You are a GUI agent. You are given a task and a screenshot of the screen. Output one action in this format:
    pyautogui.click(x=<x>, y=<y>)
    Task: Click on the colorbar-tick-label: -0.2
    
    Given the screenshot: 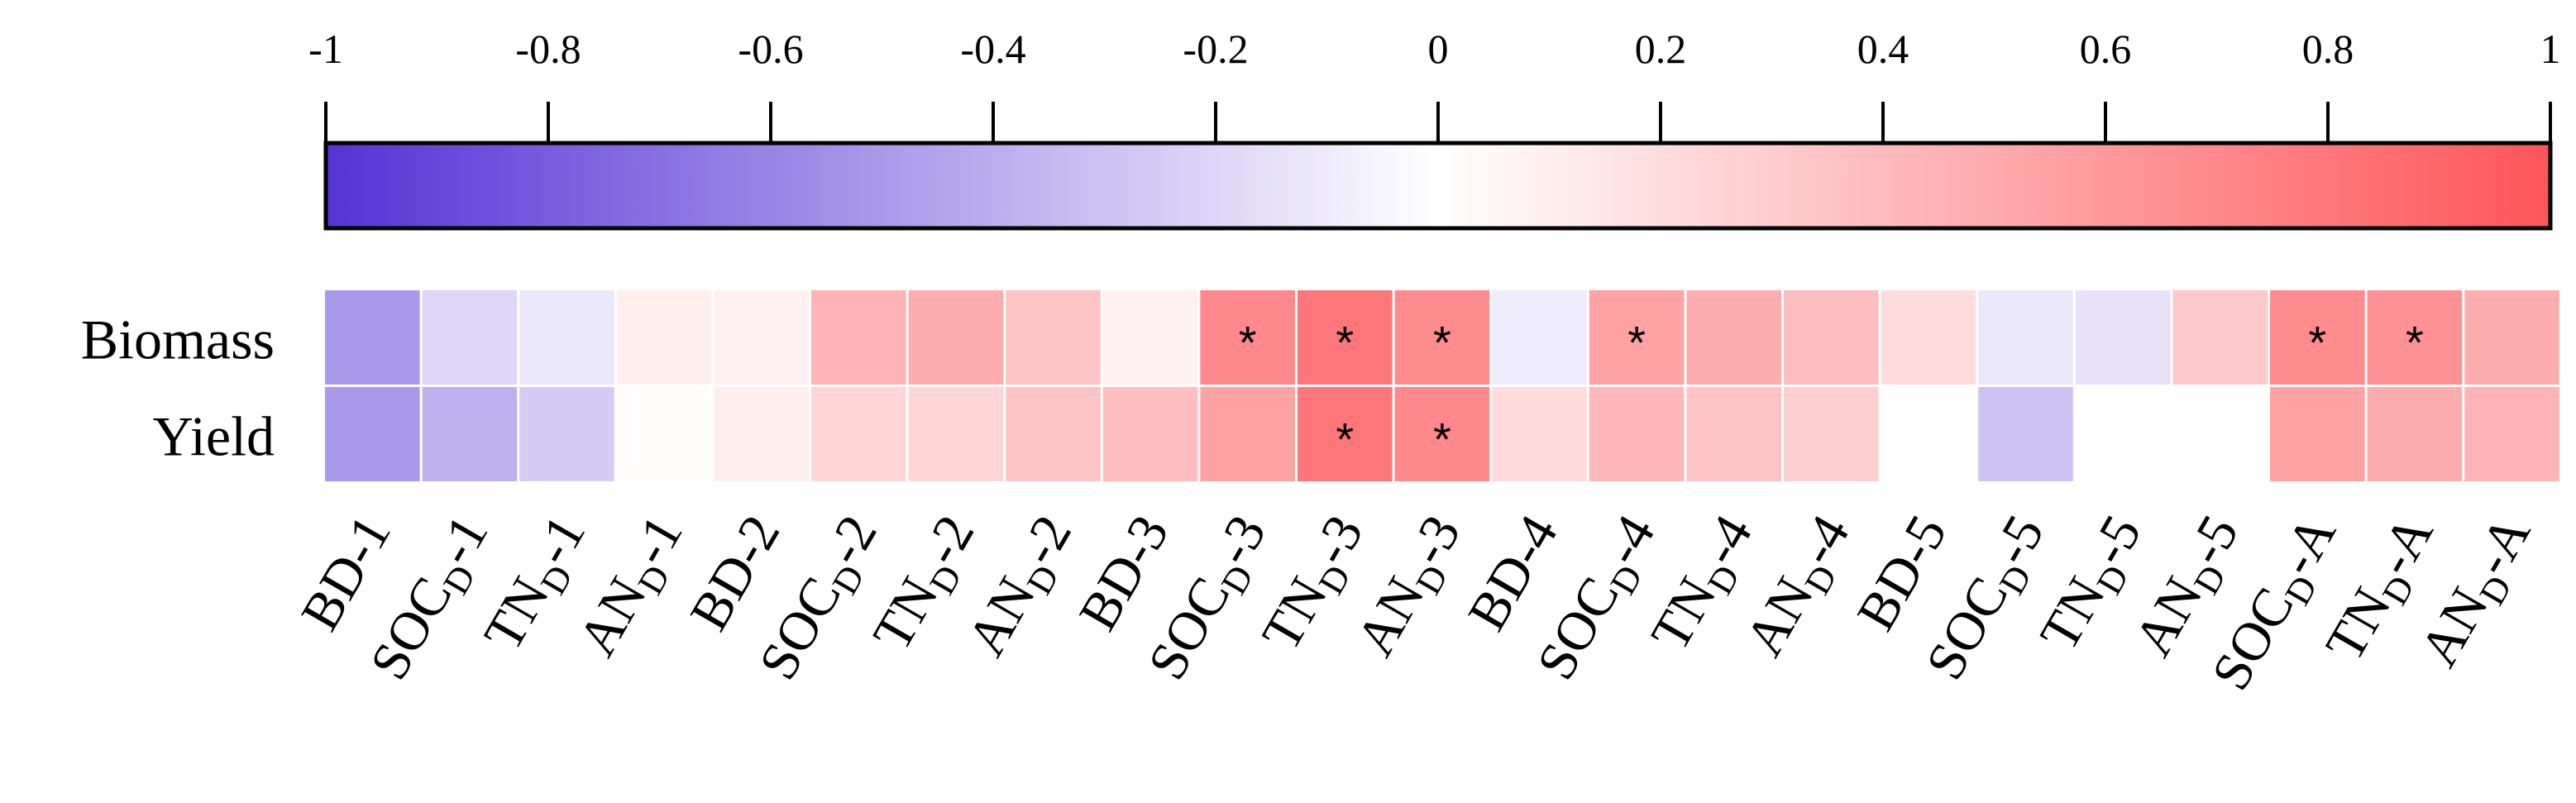 What is the action you would take?
    pyautogui.click(x=1215, y=49)
    